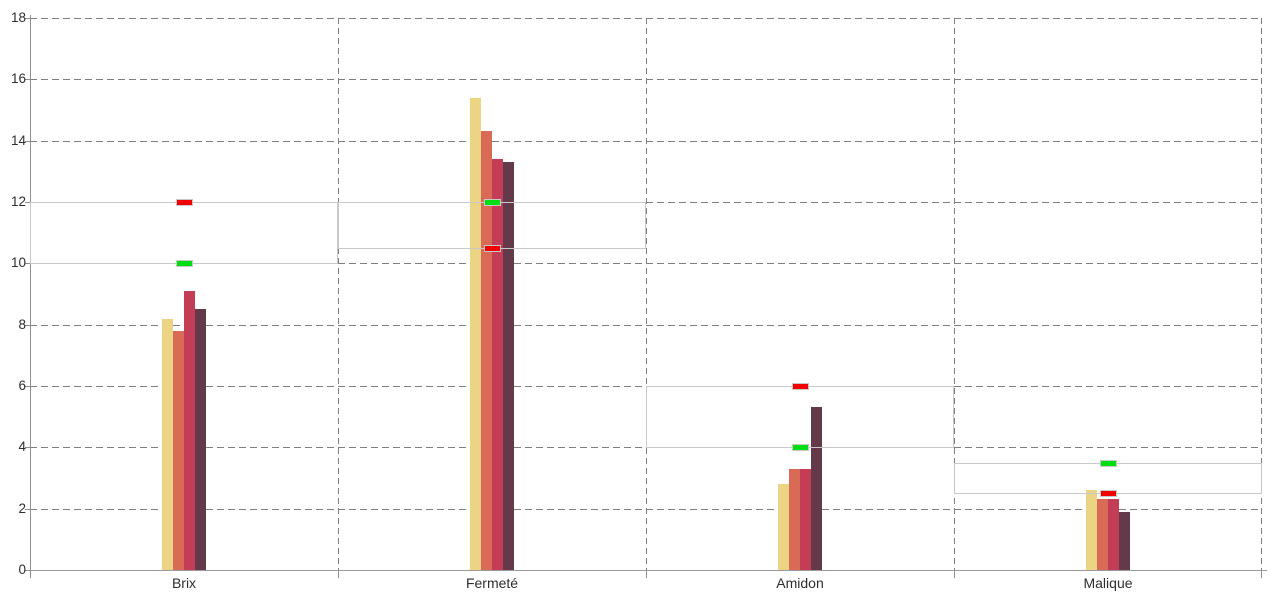  What do you see at coordinates (800, 417) in the screenshot?
I see `spec-band-amidon` at bounding box center [800, 417].